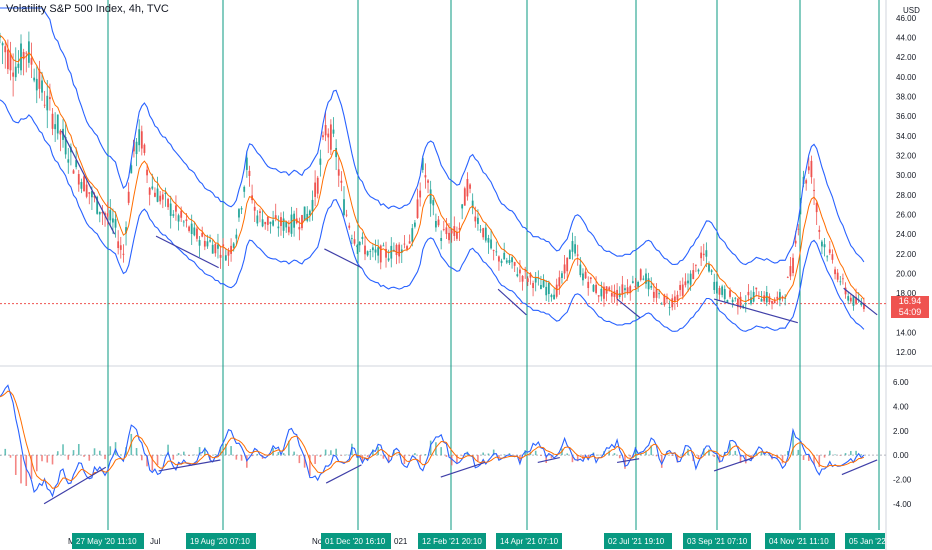 The image size is (932, 550). I want to click on price-tick-label: 34.00, so click(906, 136).